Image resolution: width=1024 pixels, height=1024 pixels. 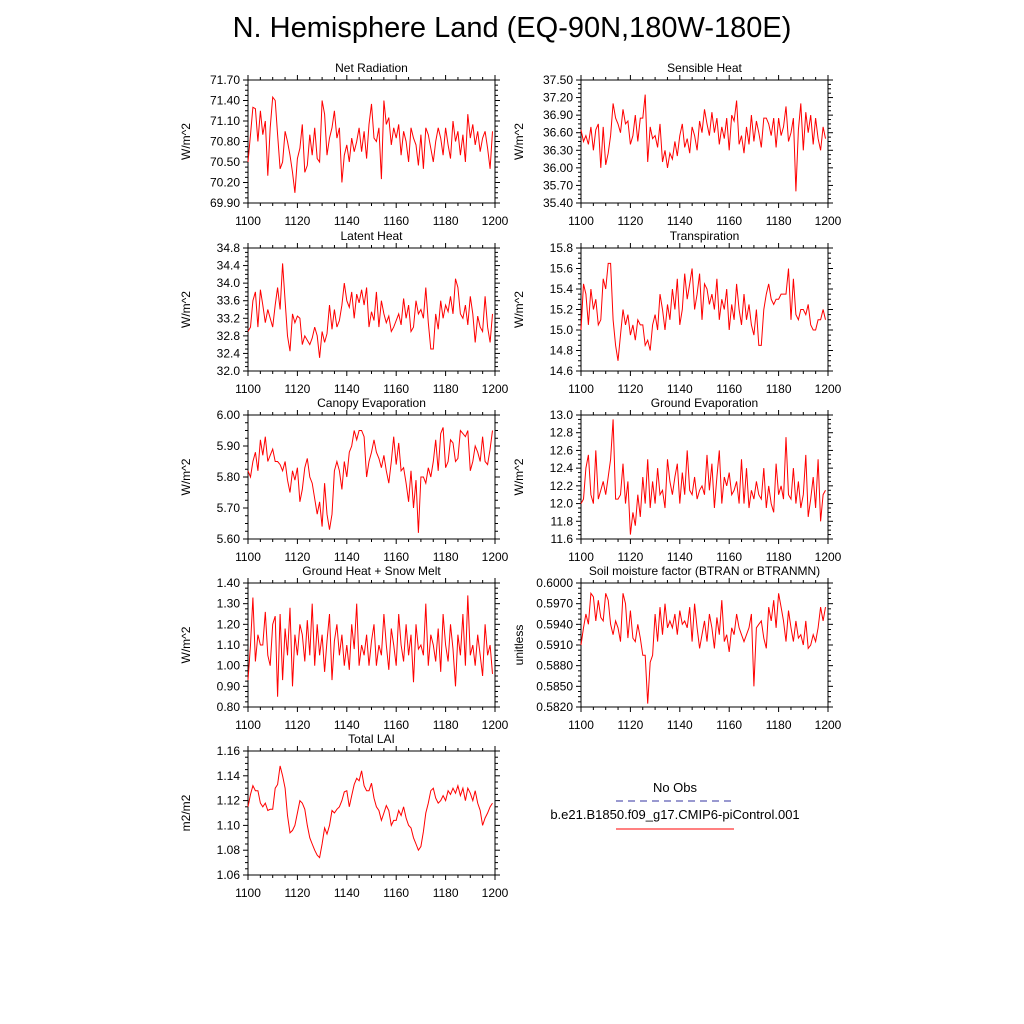 What do you see at coordinates (229, 446) in the screenshot?
I see `y-tick-label: 5.90` at bounding box center [229, 446].